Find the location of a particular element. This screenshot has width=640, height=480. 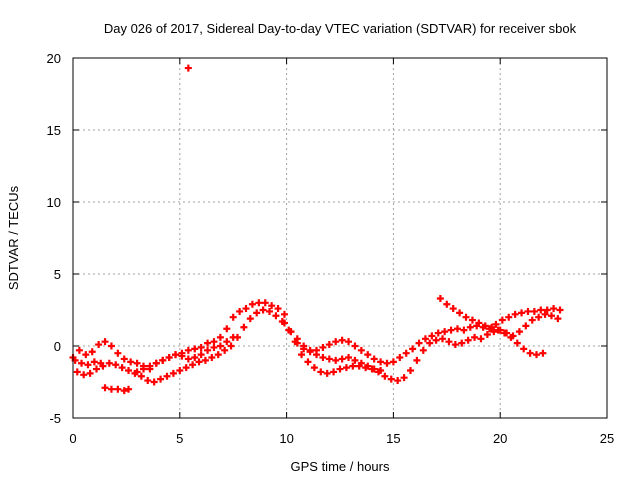

x-tick-label: 10 is located at coordinates (286, 438).